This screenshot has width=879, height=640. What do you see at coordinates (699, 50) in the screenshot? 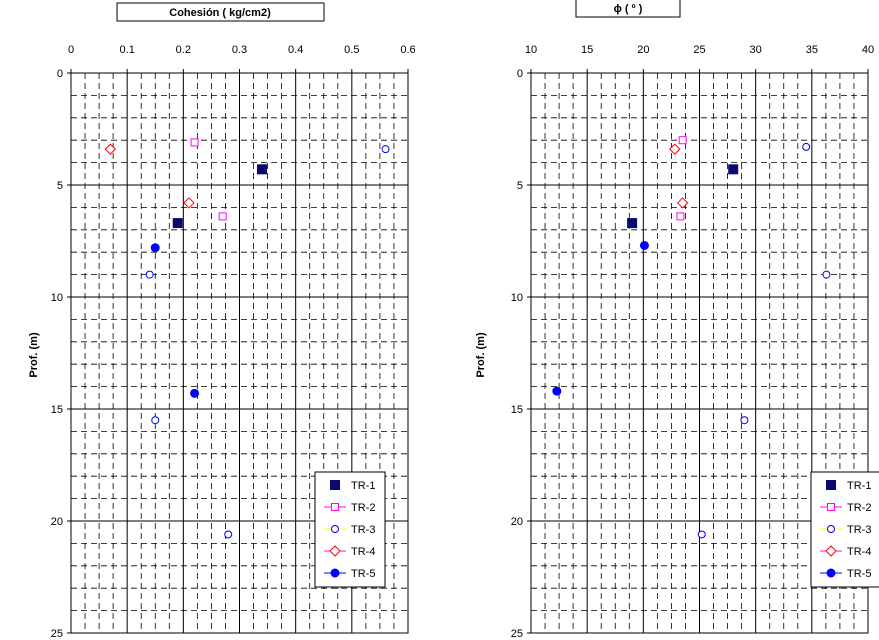
I see `friction-x-tick-label: 25` at bounding box center [699, 50].